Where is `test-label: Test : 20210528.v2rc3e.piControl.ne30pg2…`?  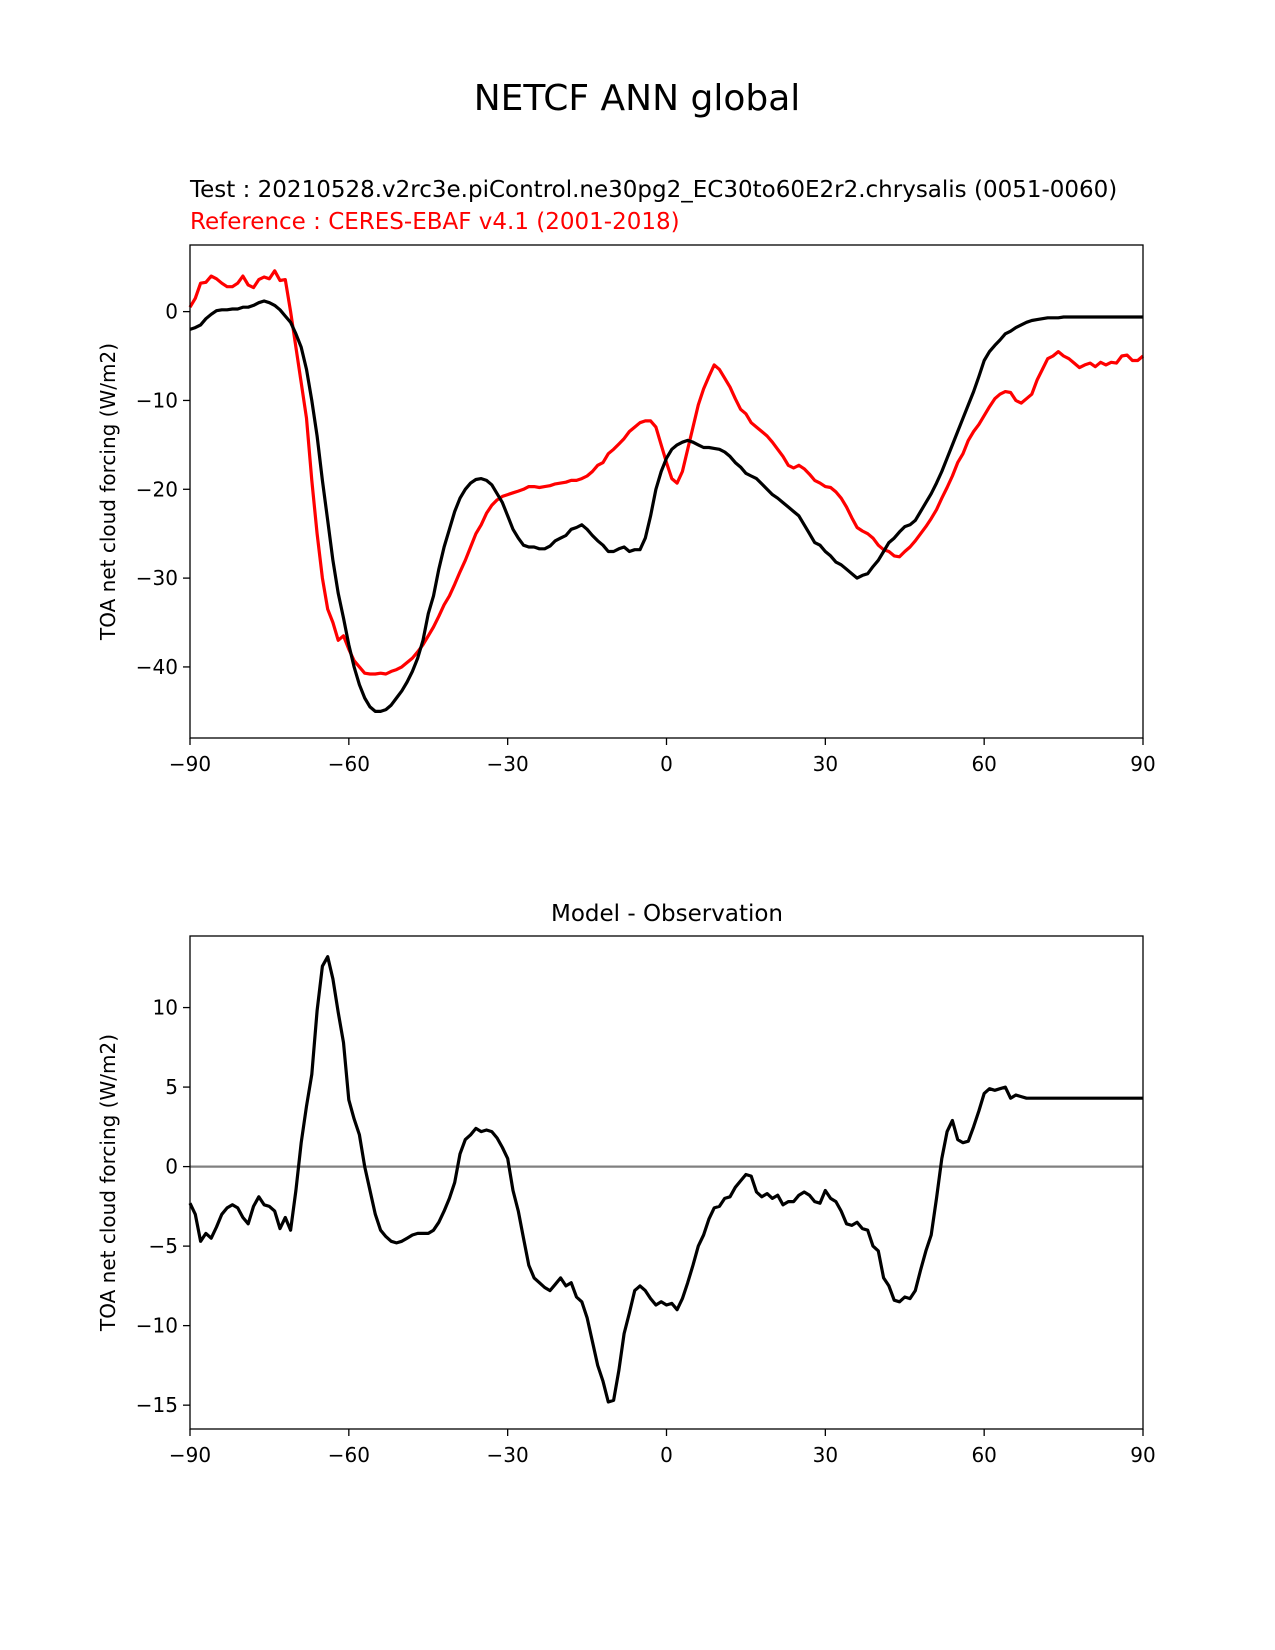
test-label: Test : 20210528.v2rc3e.piControl.ne30pg2… is located at coordinates (653, 190).